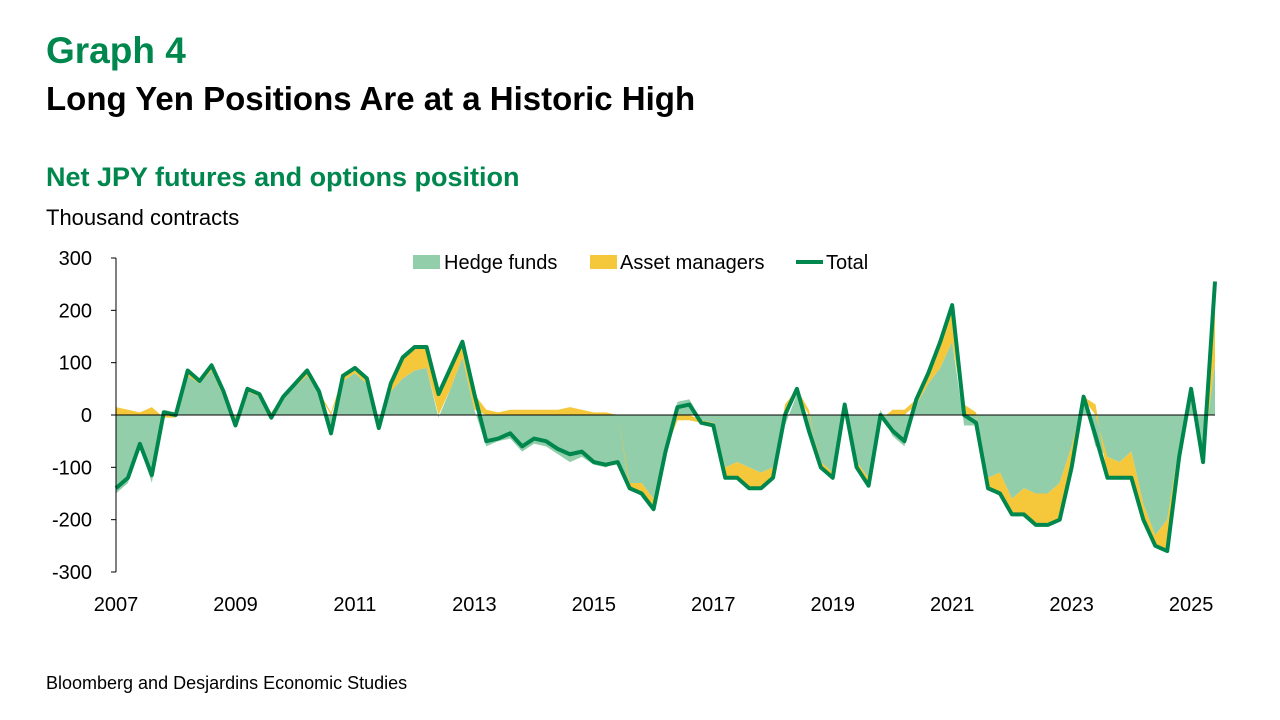 Image resolution: width=1280 pixels, height=720 pixels. I want to click on legend-swatch-hedge-funds, so click(426, 262).